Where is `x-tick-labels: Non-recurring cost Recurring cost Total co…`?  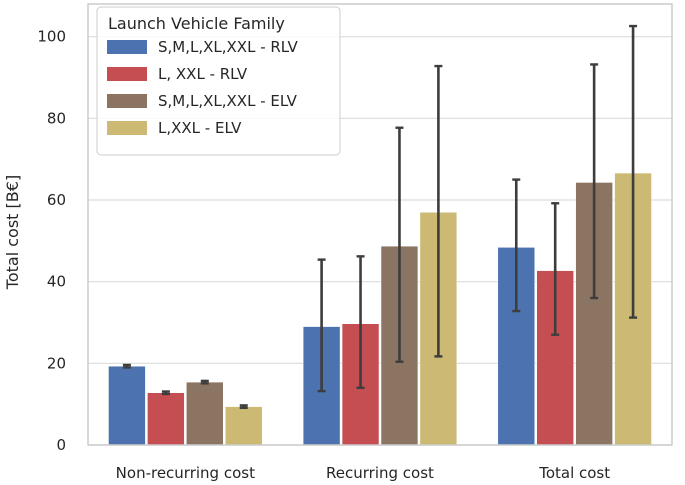
x-tick-labels: Non-recurring cost Recurring cost Total co… is located at coordinates (363, 473).